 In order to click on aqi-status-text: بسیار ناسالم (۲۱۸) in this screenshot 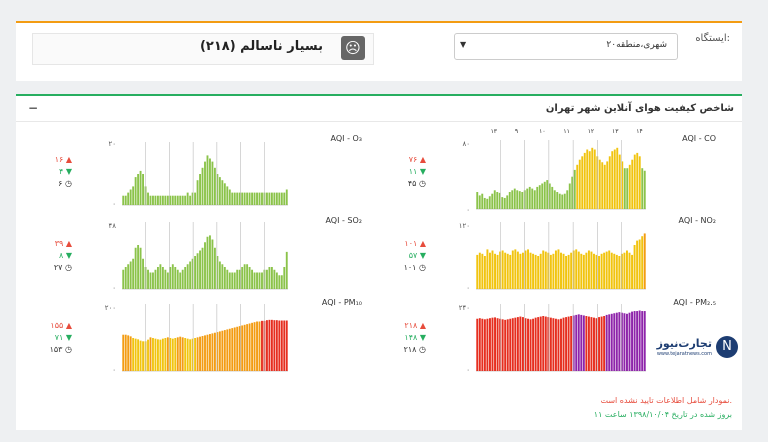, I will do `click(261, 46)`.